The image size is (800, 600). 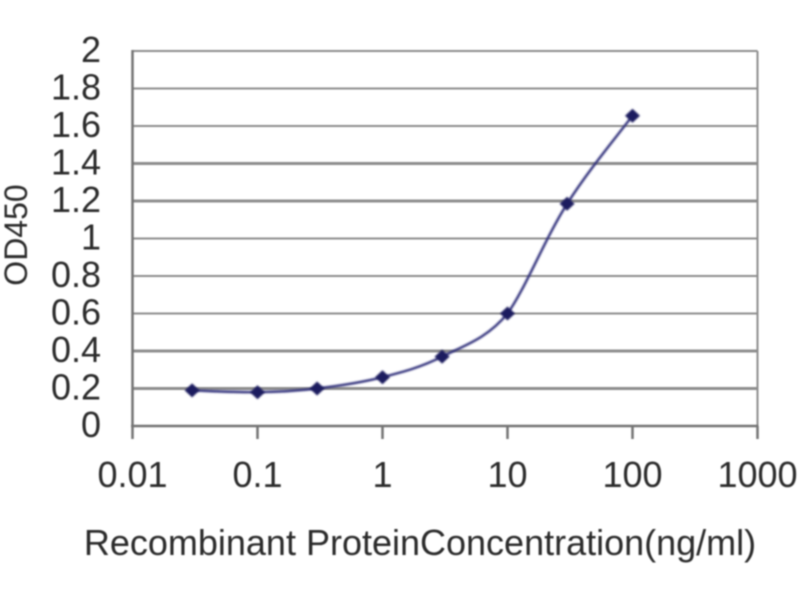 What do you see at coordinates (76, 199) in the screenshot?
I see `svg-text: 1.2` at bounding box center [76, 199].